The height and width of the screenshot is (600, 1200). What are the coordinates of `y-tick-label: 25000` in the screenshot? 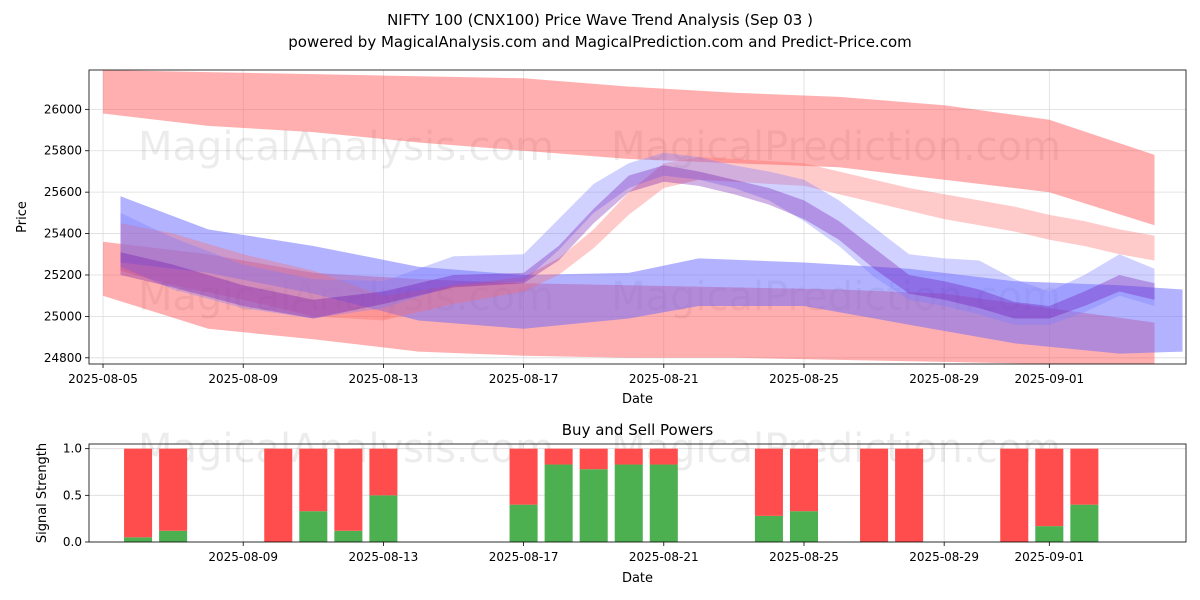 It's located at (63, 316).